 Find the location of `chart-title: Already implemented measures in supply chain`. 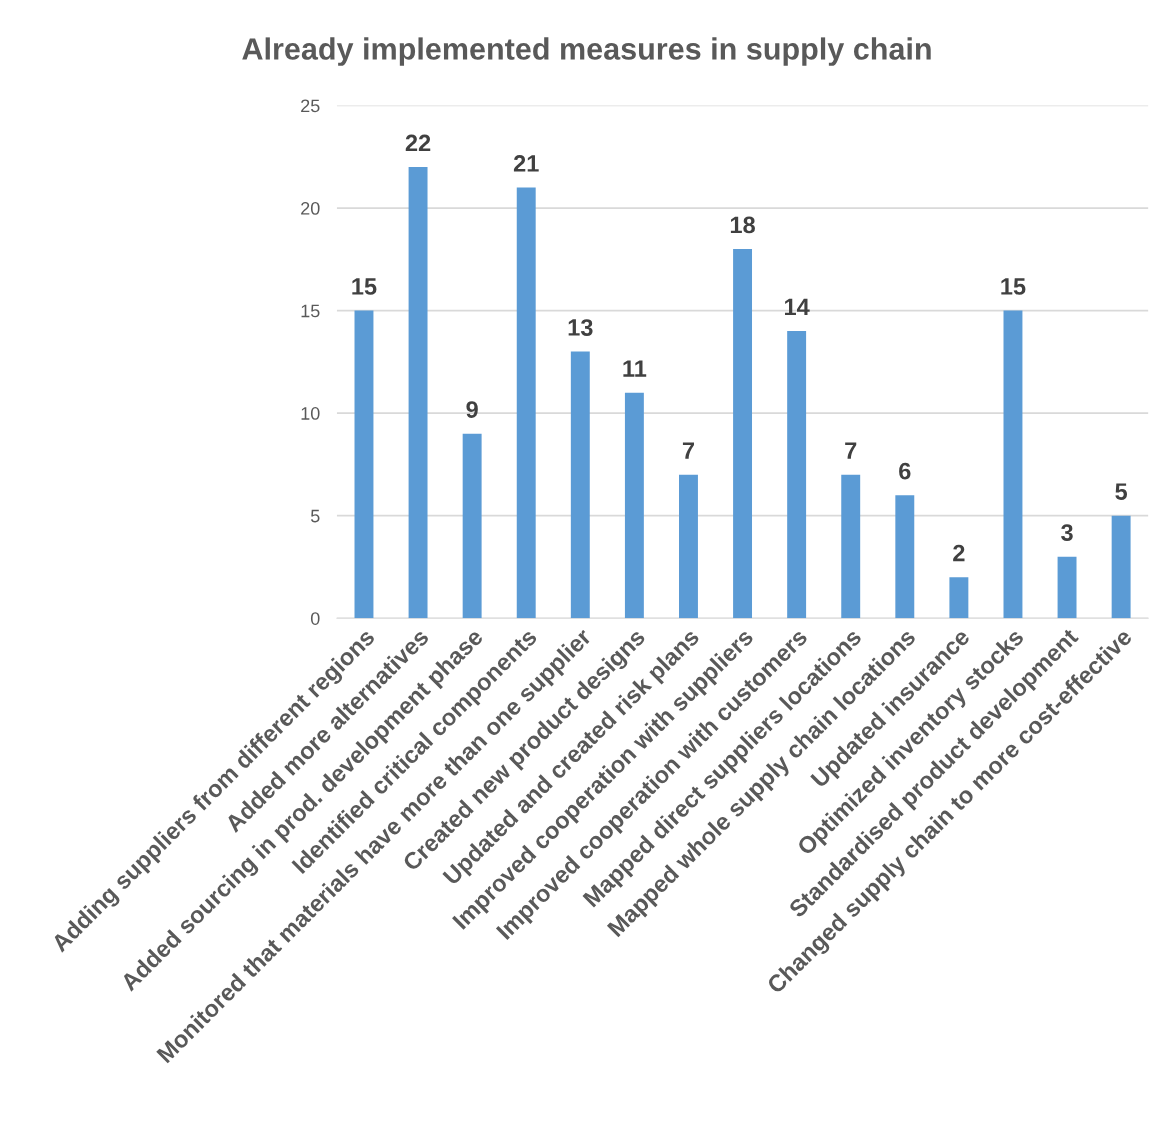

chart-title: Already implemented measures in supply chain is located at coordinates (586, 51).